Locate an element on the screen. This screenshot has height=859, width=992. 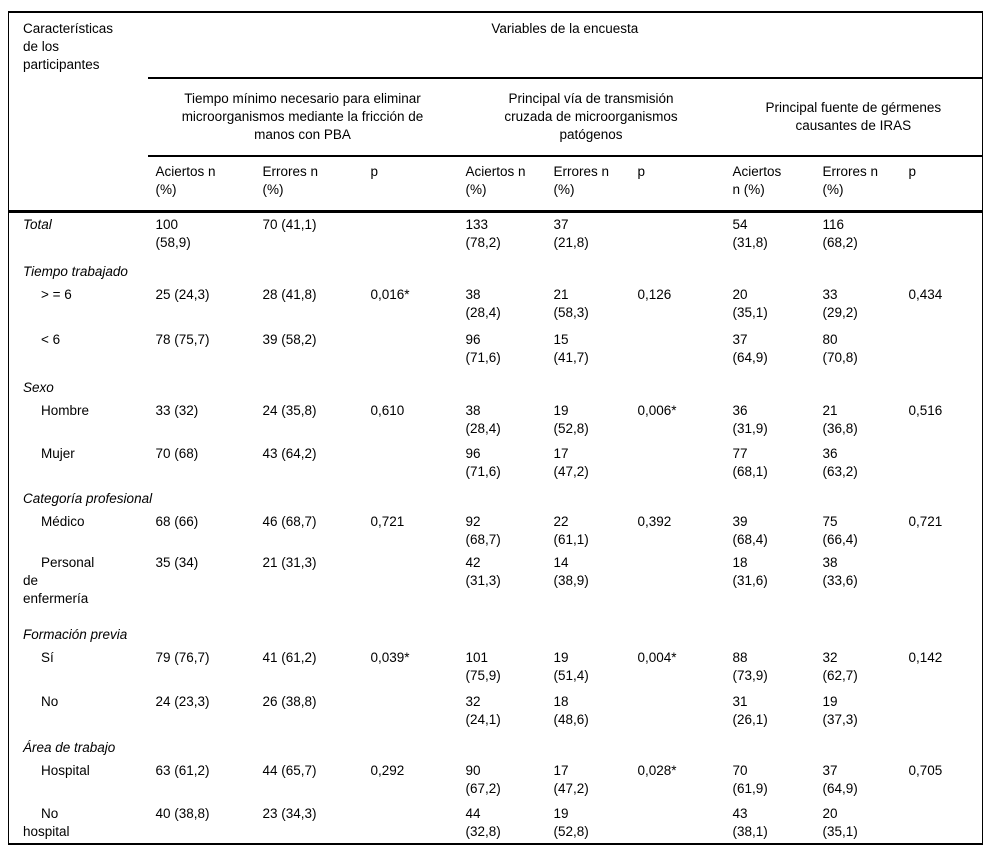
col-header-p-1: p is located at coordinates (410, 184).